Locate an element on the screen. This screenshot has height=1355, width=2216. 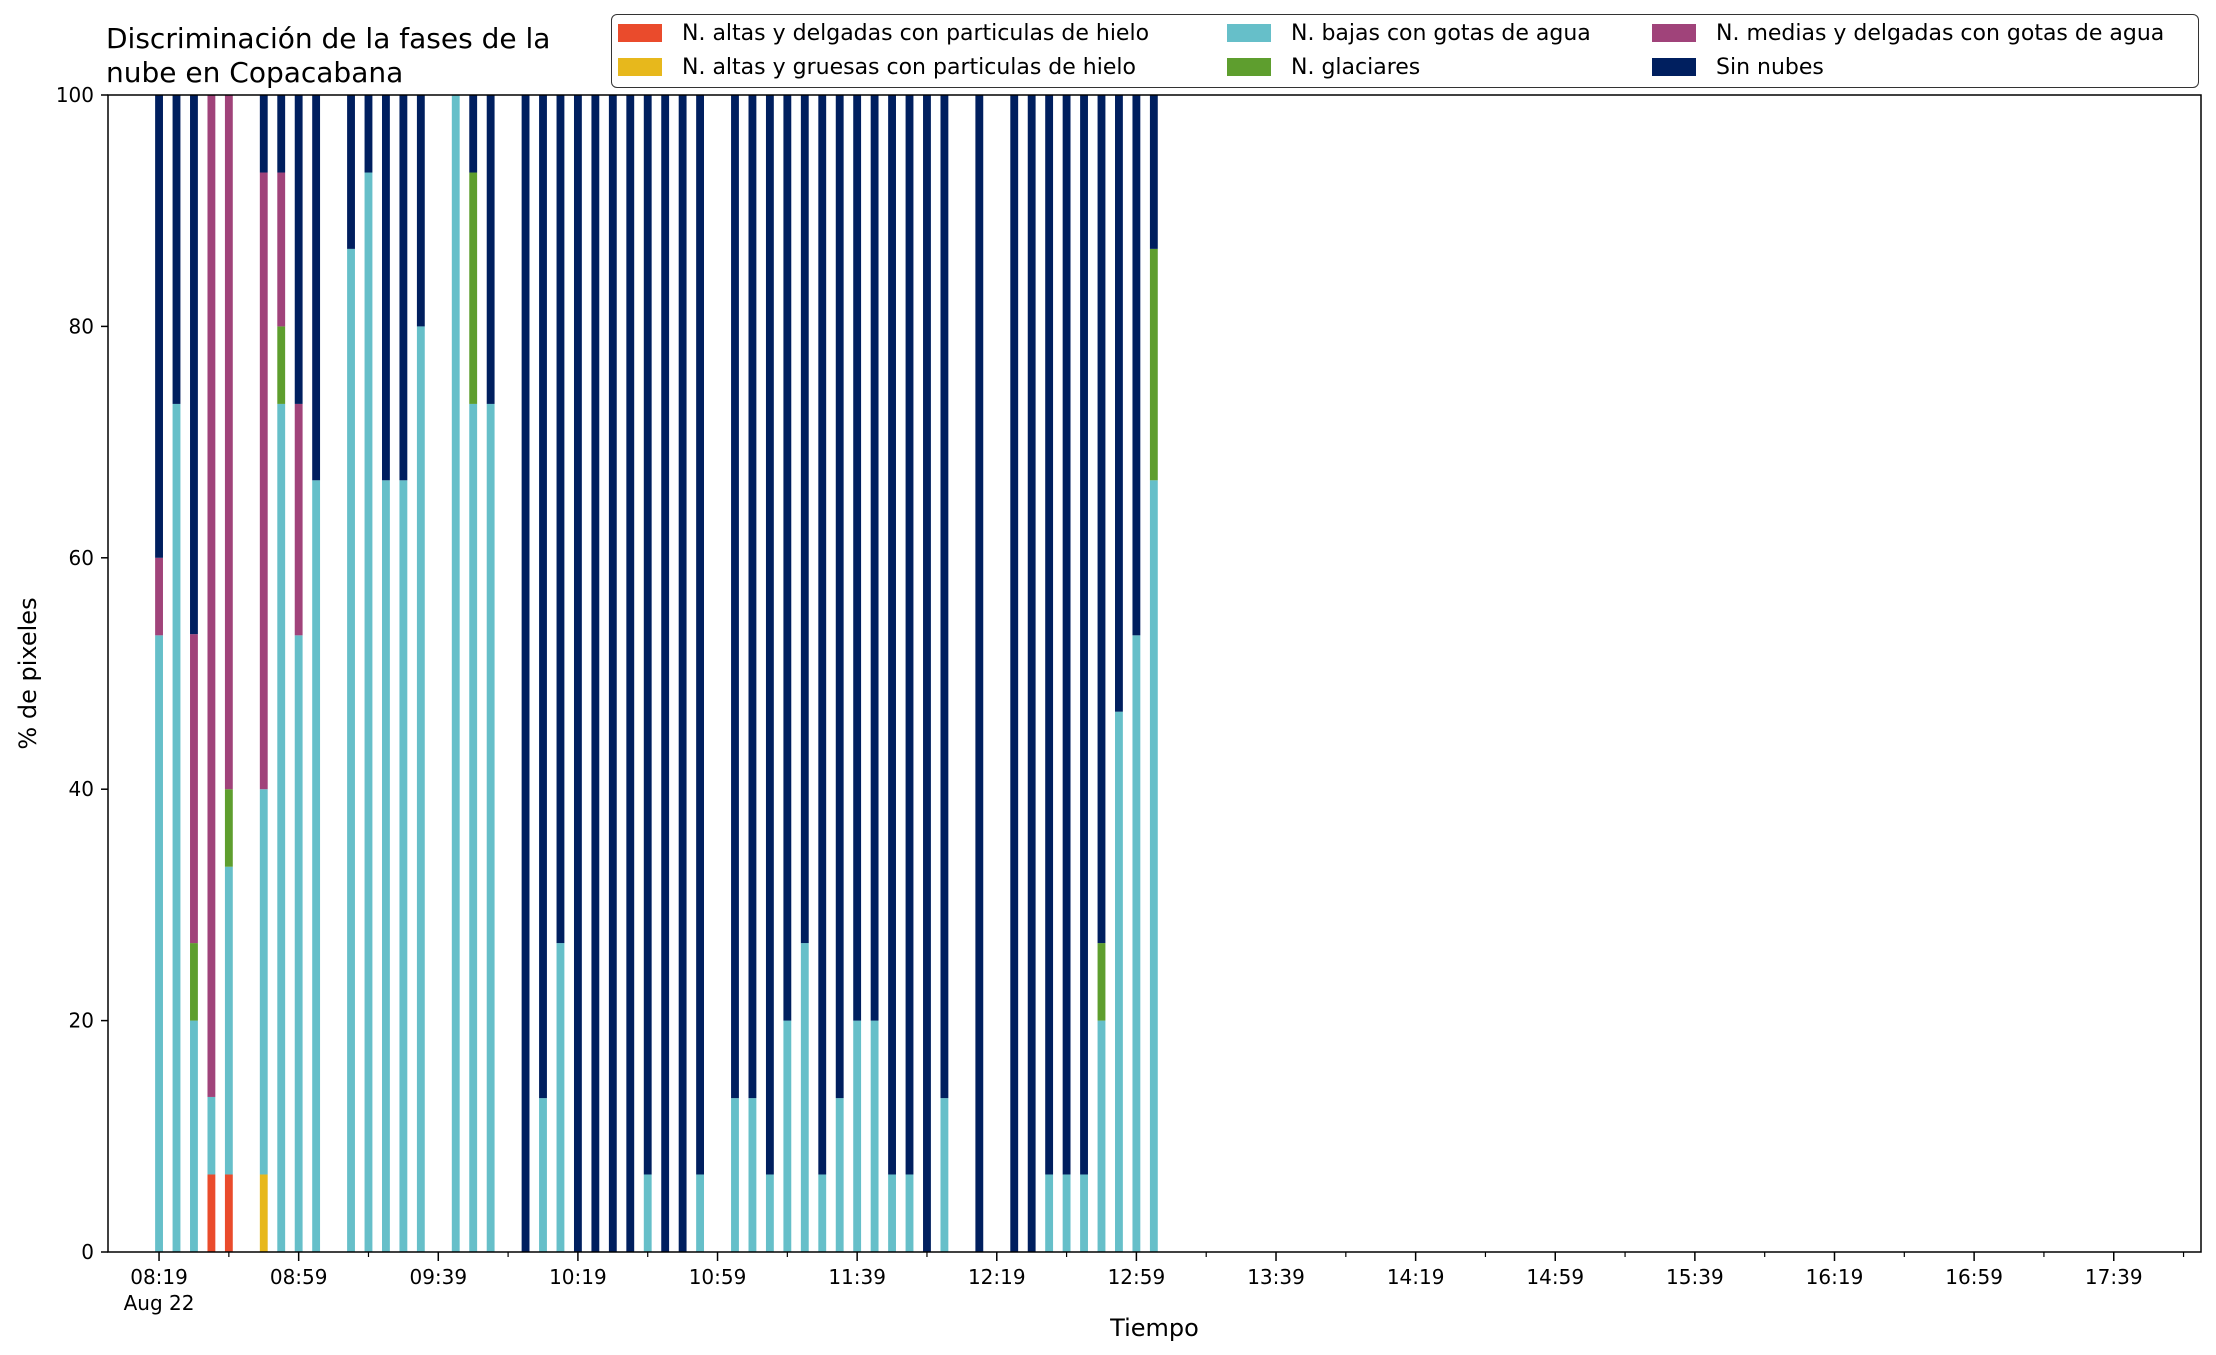
y-tick-label: 40 is located at coordinates (81, 789).